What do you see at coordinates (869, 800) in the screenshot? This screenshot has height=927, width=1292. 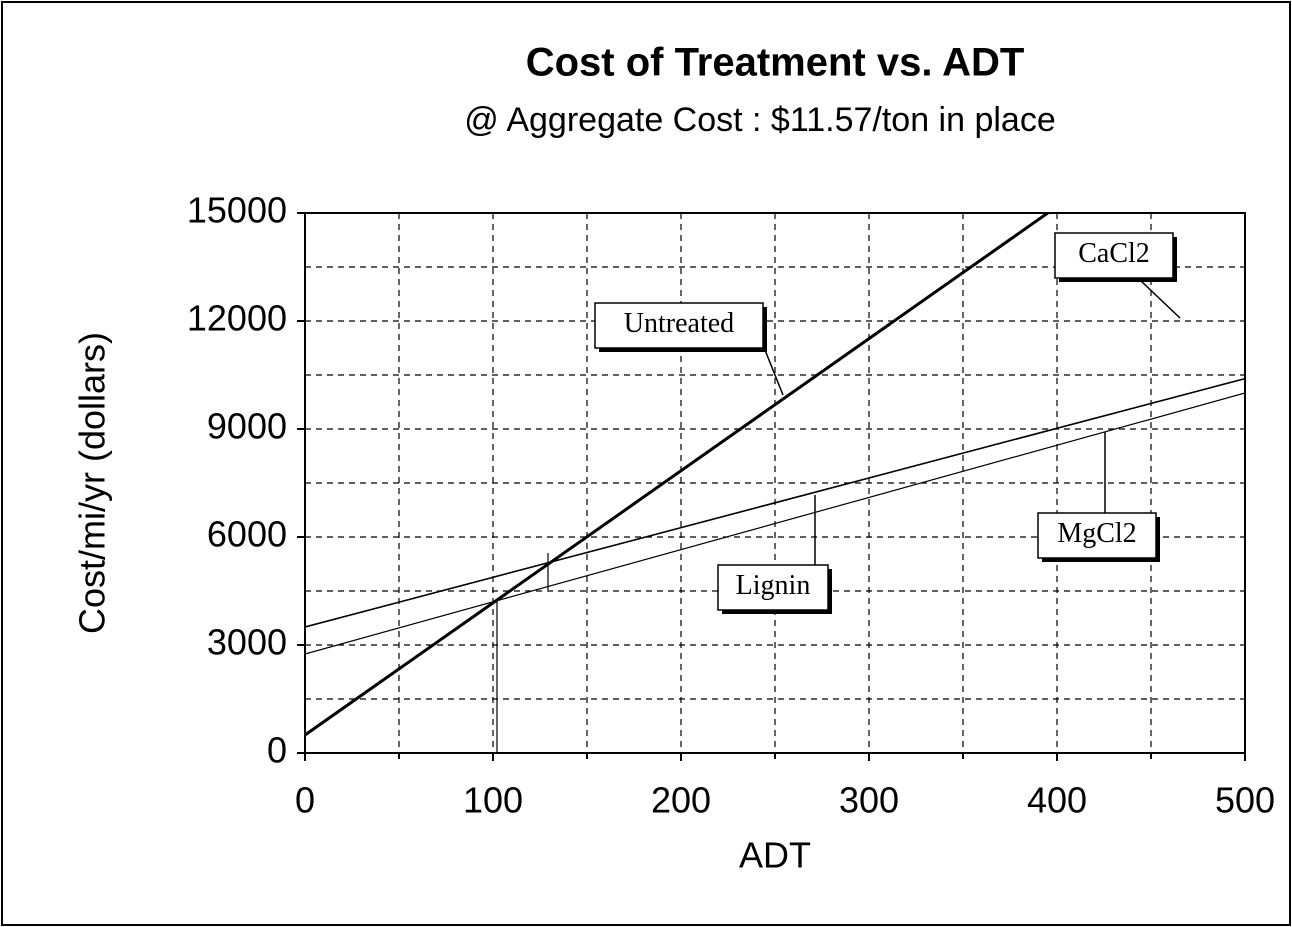 I see `x-tick-label: 300` at bounding box center [869, 800].